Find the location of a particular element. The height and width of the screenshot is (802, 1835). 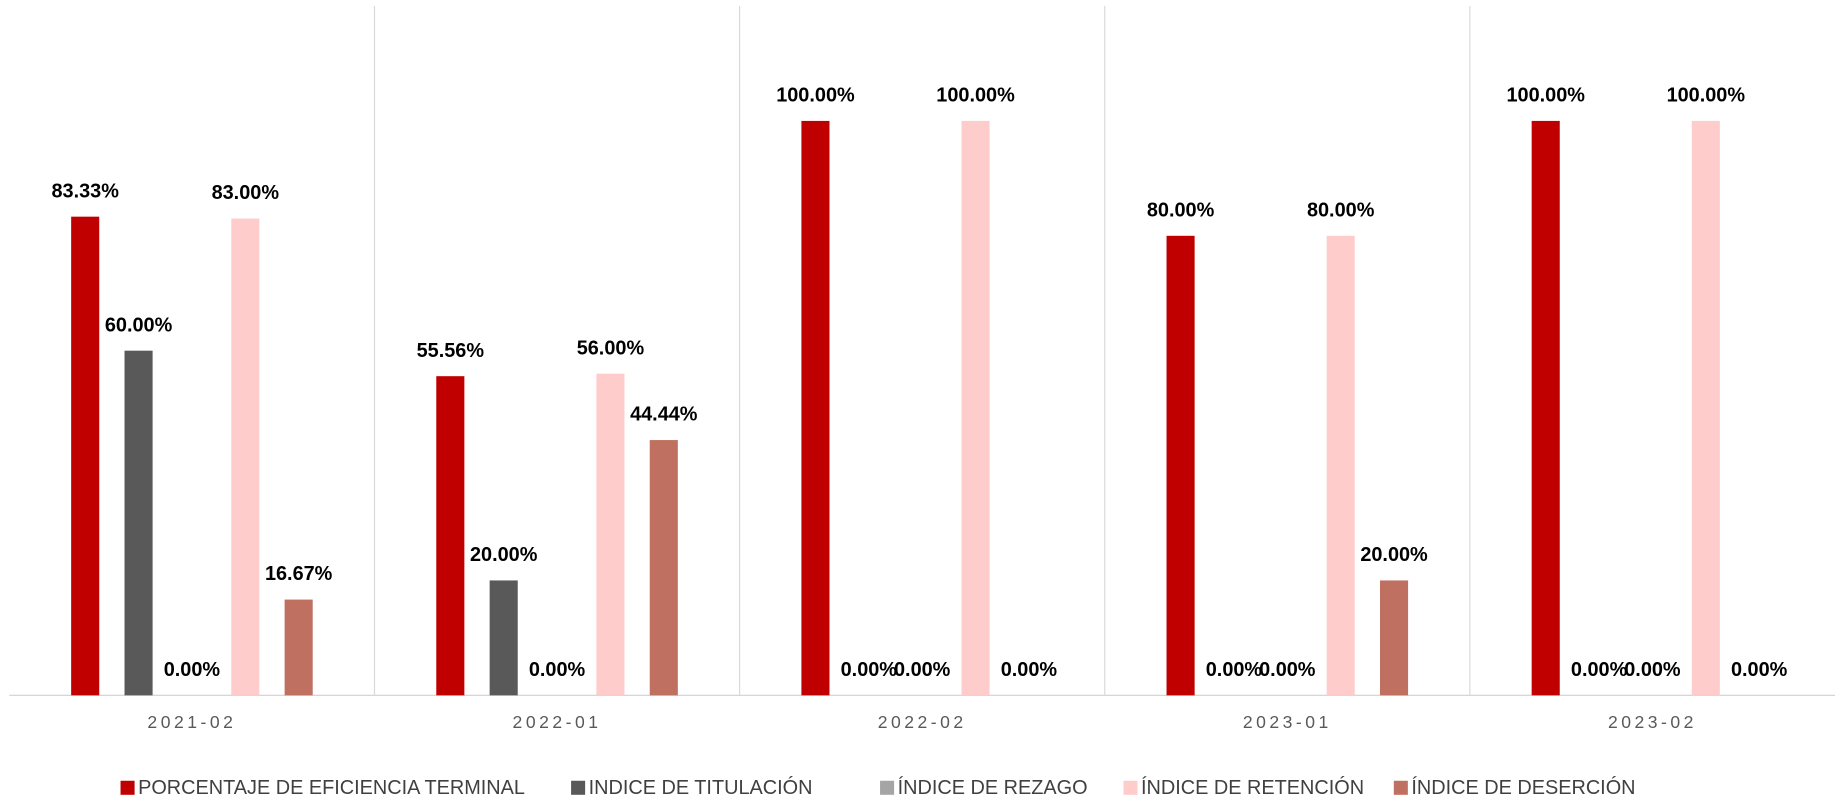

legend-label: PORCENTAJE DE EFICIENCIA TERMINAL is located at coordinates (331, 788).